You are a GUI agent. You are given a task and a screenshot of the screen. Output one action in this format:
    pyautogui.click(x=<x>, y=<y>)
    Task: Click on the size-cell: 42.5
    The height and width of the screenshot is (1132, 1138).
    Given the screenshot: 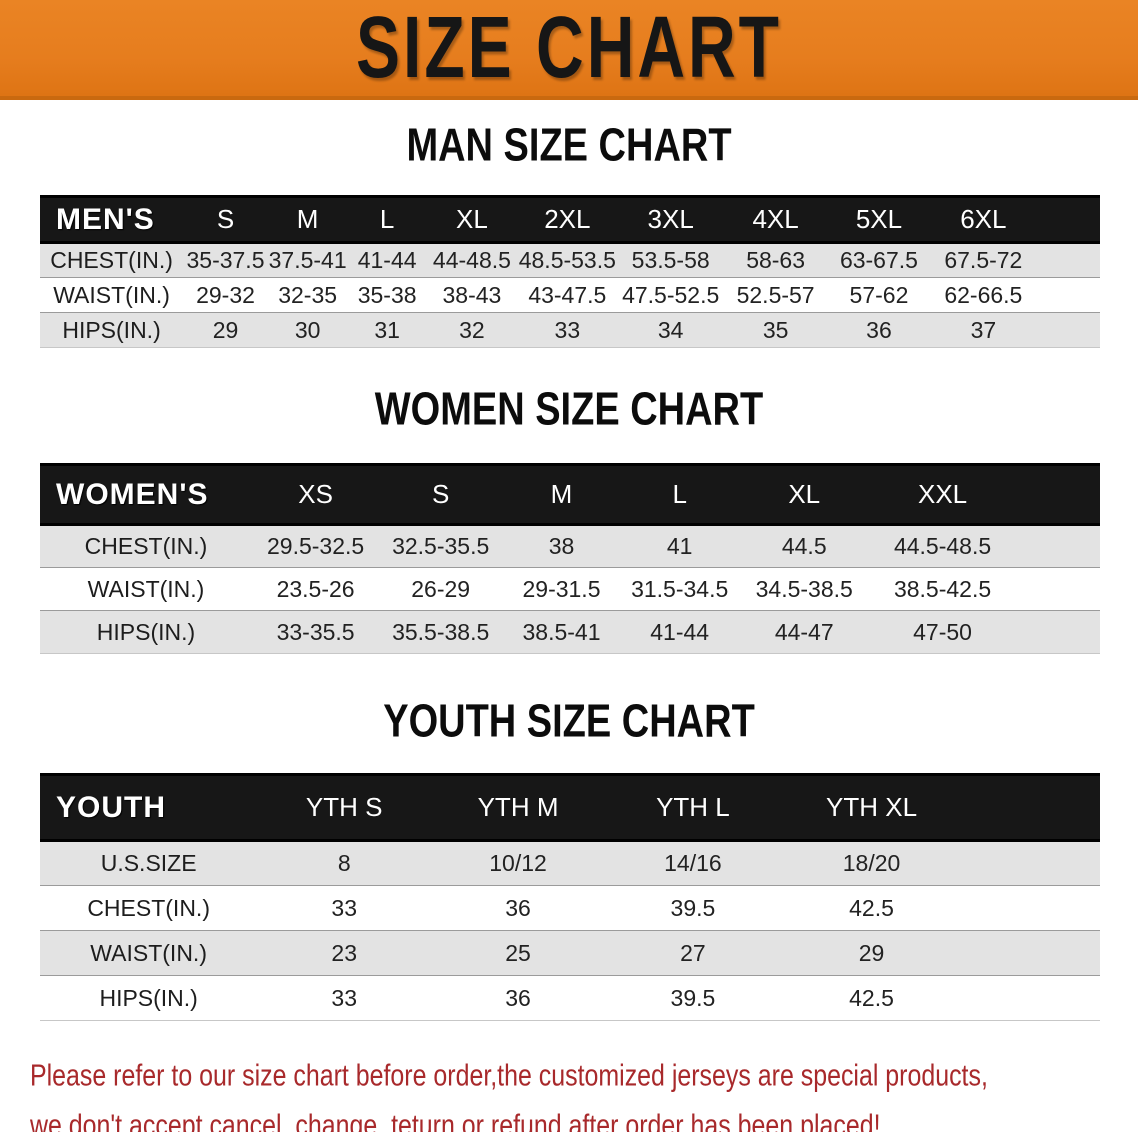 What is the action you would take?
    pyautogui.click(x=871, y=998)
    